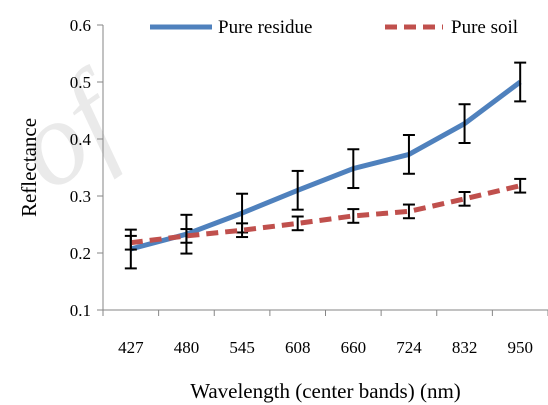 Image resolution: width=548 pixels, height=405 pixels. What do you see at coordinates (325, 391) in the screenshot?
I see `x-axis-title: Wavelength (center bands) (nm)` at bounding box center [325, 391].